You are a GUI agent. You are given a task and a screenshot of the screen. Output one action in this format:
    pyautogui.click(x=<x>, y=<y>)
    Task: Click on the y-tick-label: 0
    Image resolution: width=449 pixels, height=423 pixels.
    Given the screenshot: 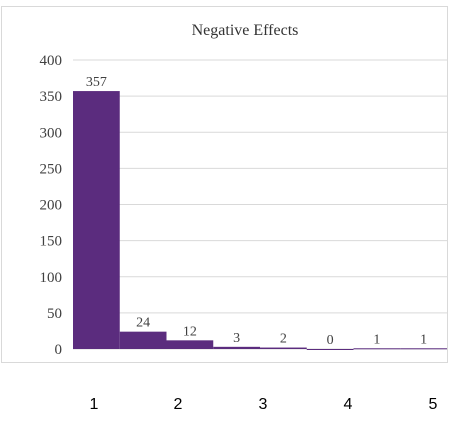 What is the action you would take?
    pyautogui.click(x=59, y=350)
    